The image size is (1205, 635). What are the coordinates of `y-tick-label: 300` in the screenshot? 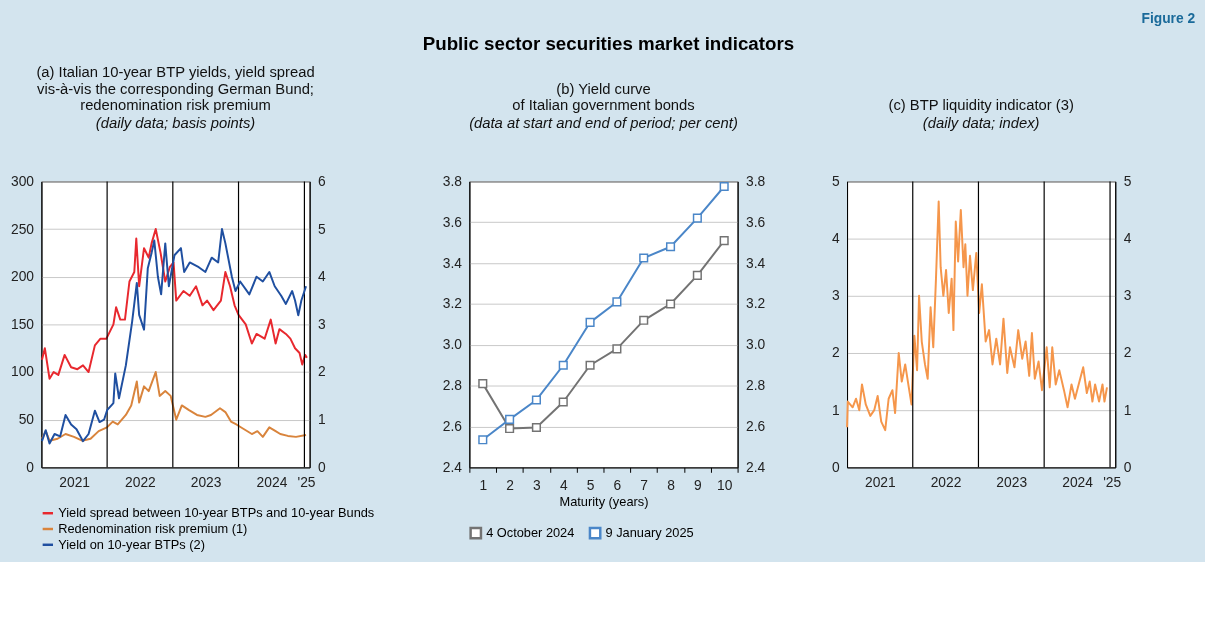 It's located at (22, 181).